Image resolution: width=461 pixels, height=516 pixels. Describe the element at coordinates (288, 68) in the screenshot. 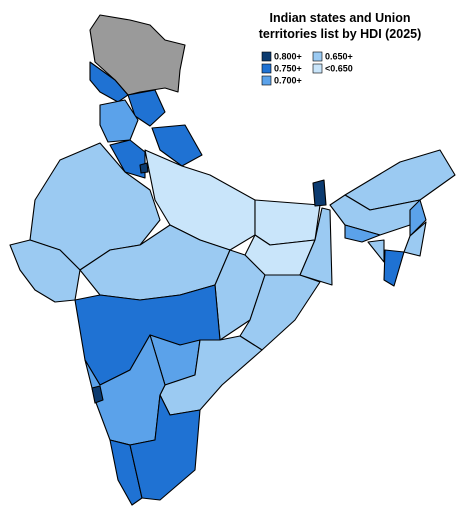

I see `legend-label: 0.750+` at that location.